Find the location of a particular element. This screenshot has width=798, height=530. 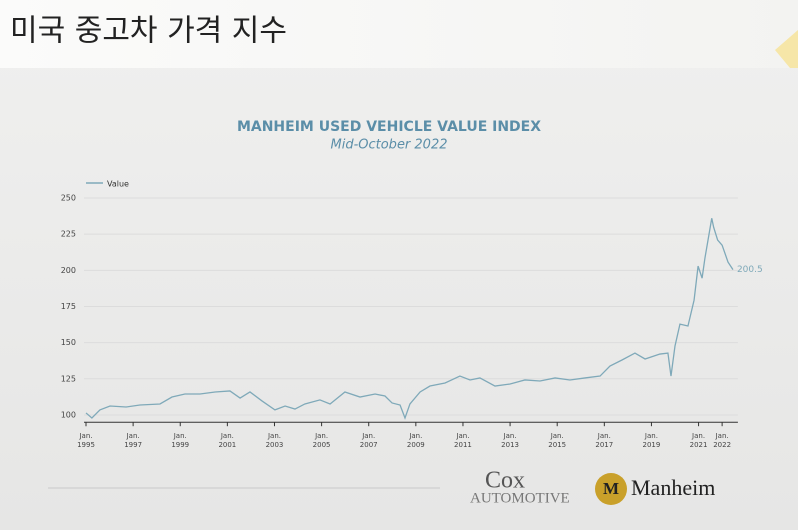

x-tick-label: Jan. 2005 is located at coordinates (322, 440).